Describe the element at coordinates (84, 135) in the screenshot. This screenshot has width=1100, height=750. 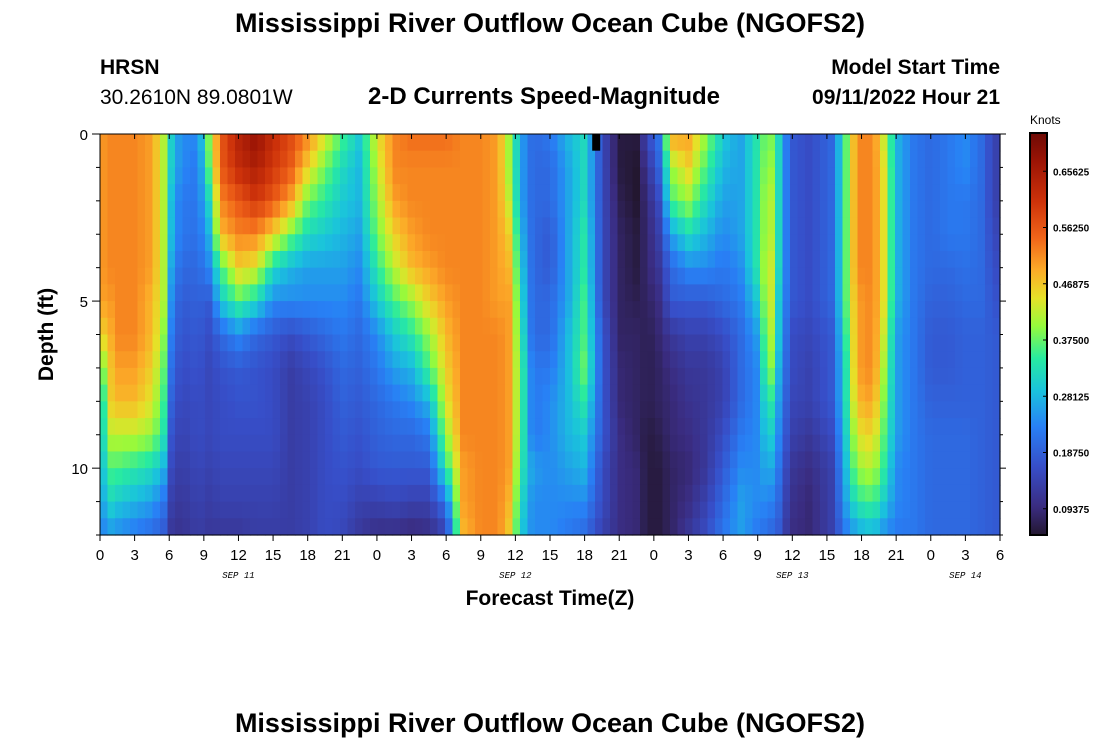
I see `y-tick-label: 0` at that location.